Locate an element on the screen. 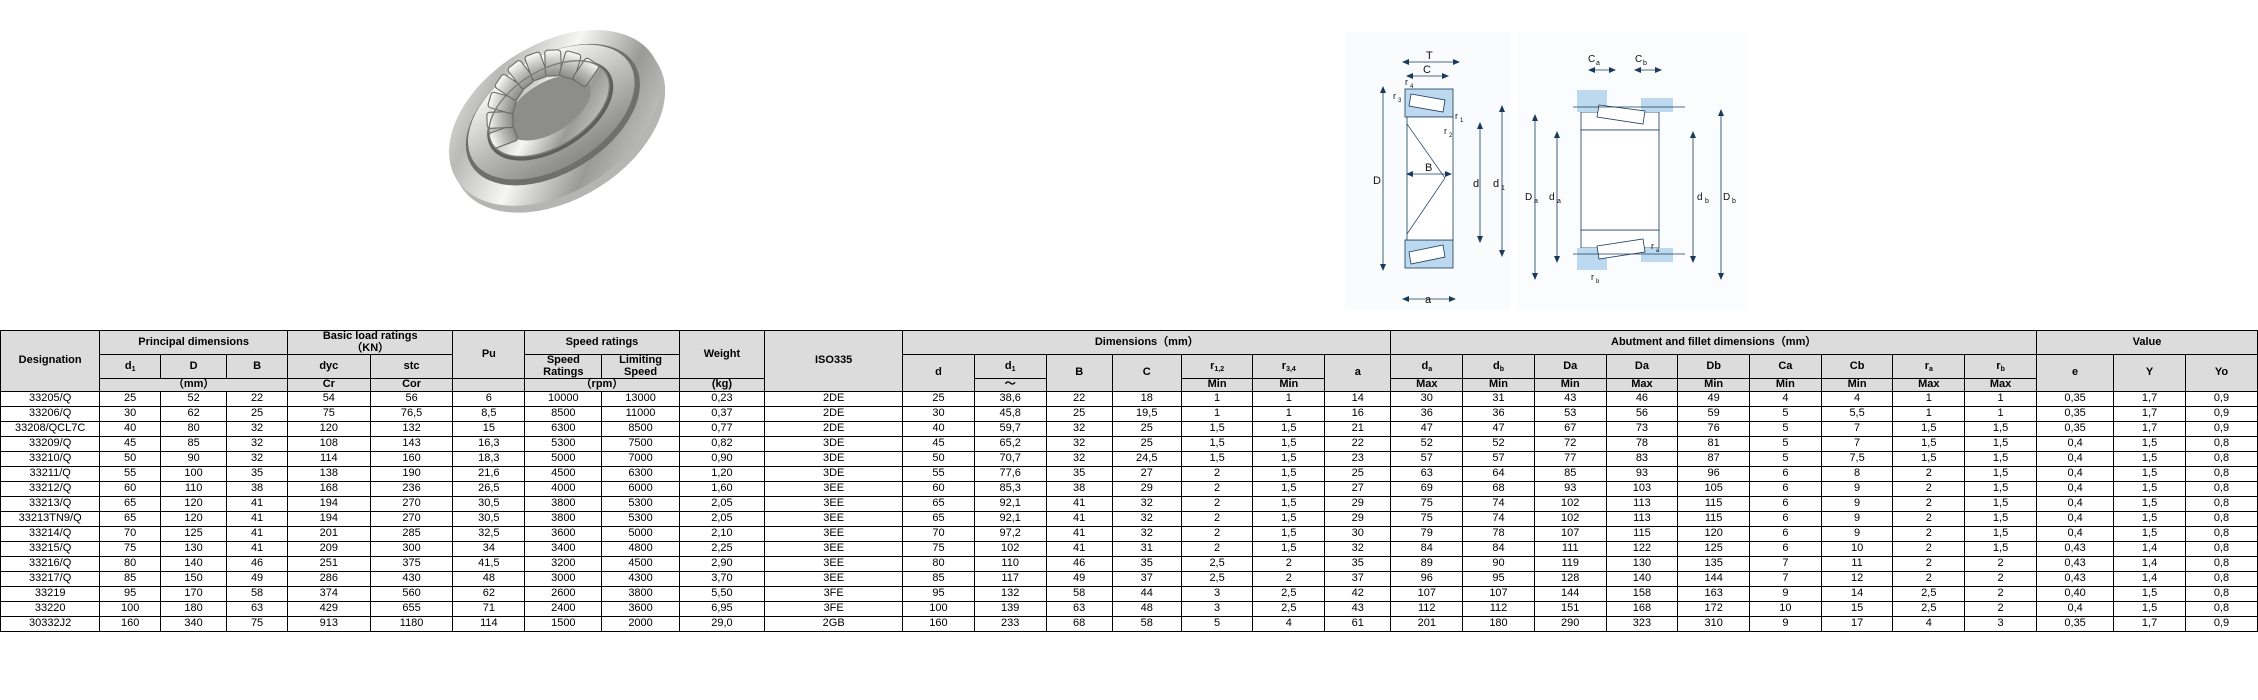  col-pu: Pu is located at coordinates (489, 354).